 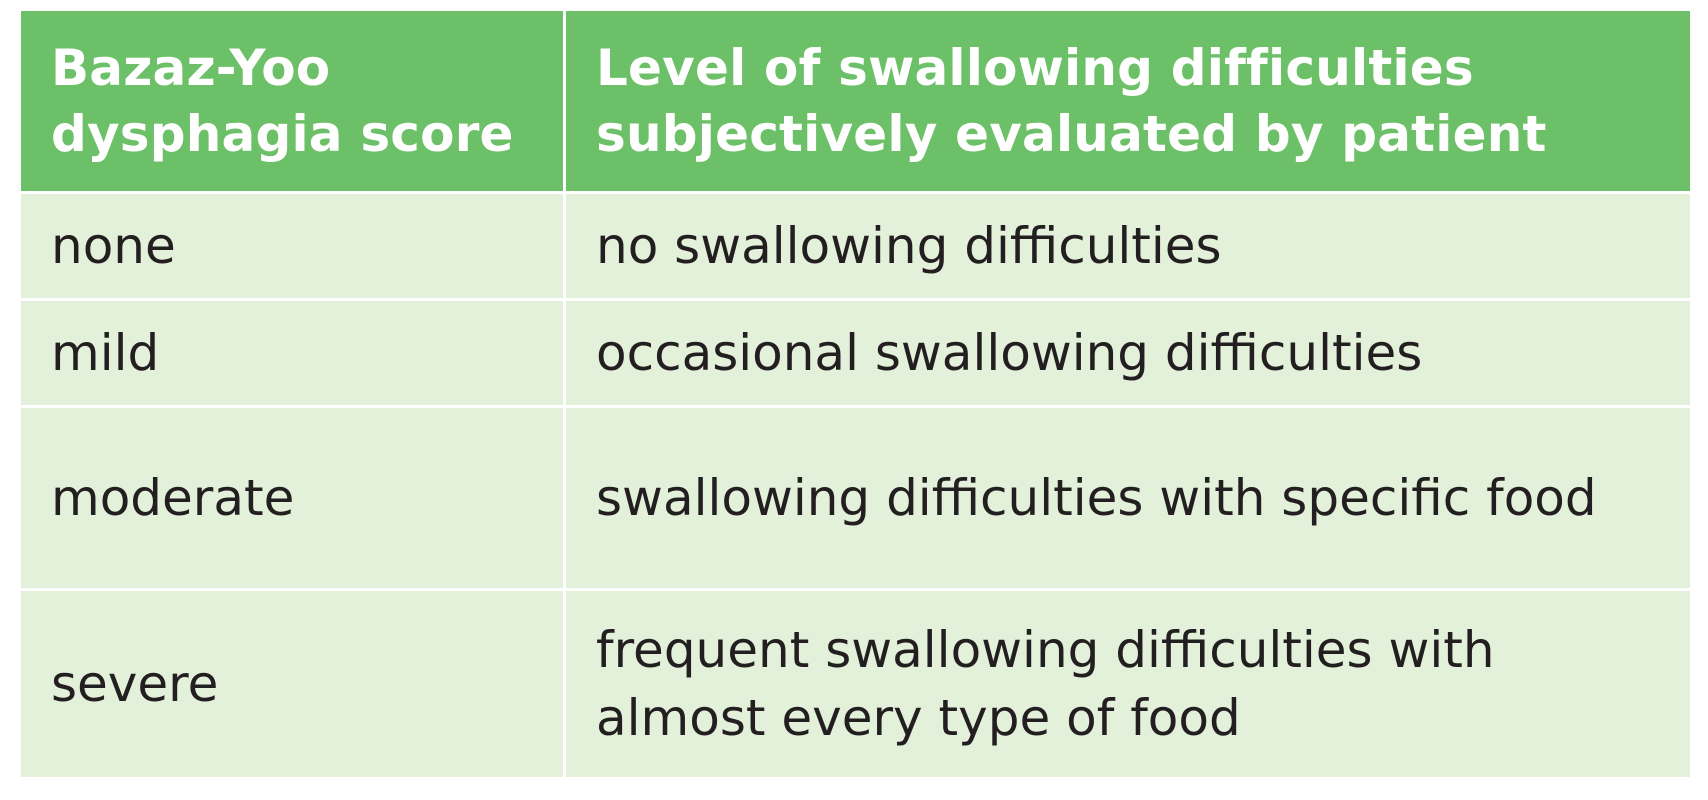 I want to click on score-cell: moderate, so click(x=292, y=498).